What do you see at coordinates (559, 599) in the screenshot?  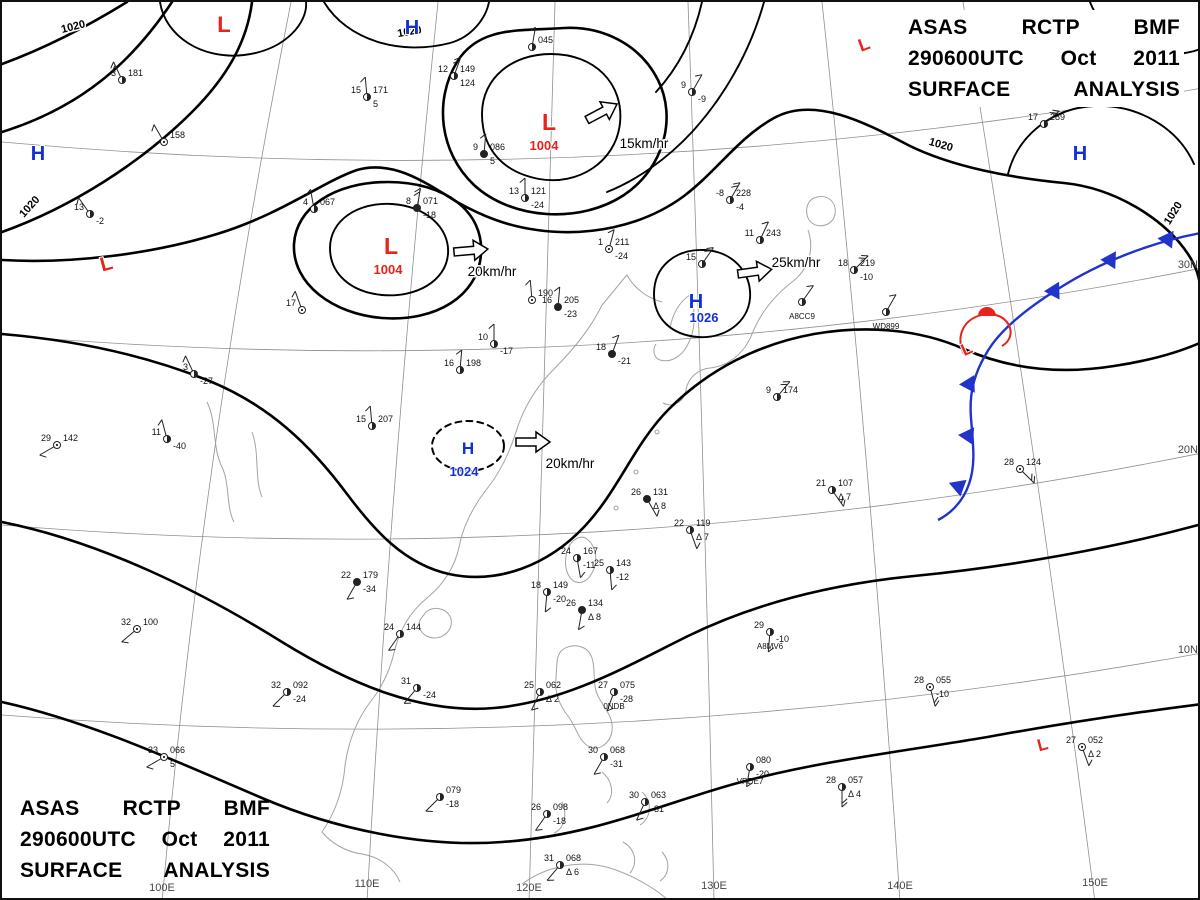 I see `station-extra-value: -20` at bounding box center [559, 599].